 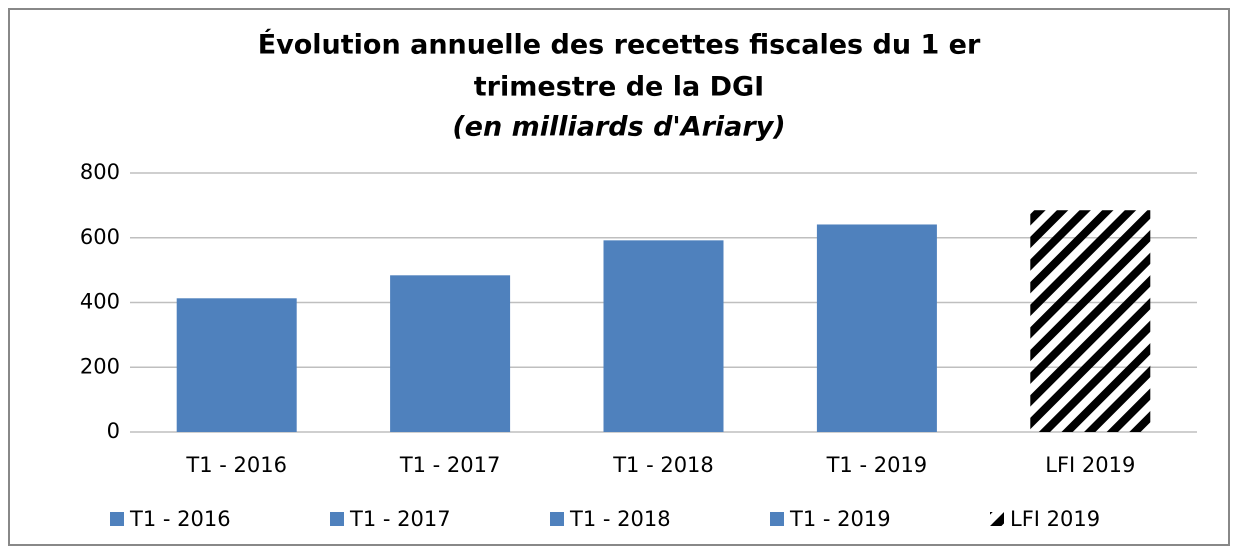 What do you see at coordinates (450, 465) in the screenshot?
I see `x-tick-label: T1 - 2017` at bounding box center [450, 465].